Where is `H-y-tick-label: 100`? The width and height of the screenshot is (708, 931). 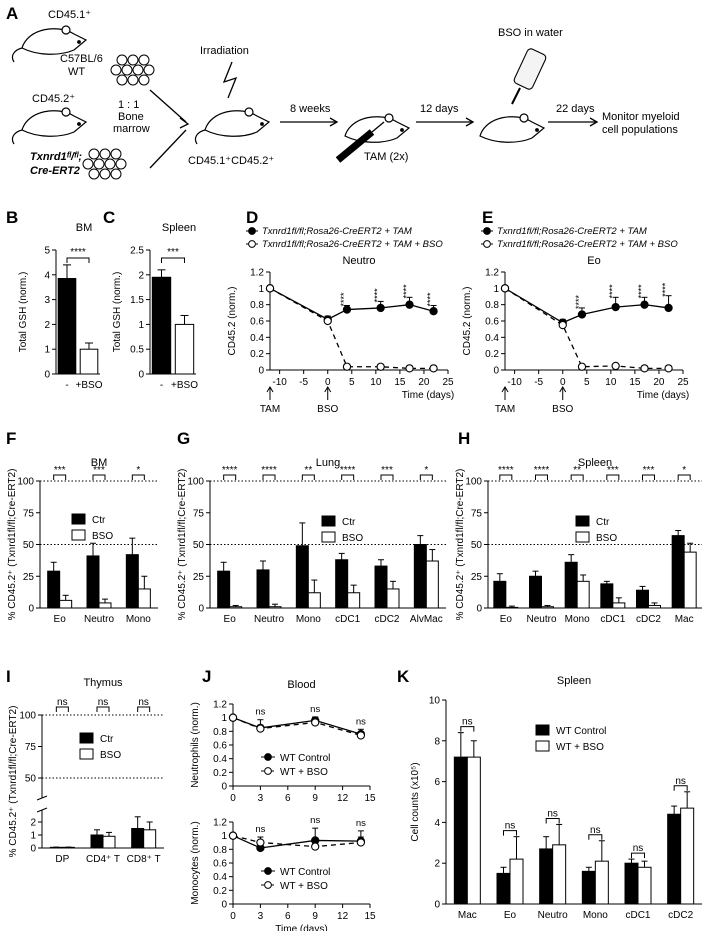
H-y-tick-label: 100 is located at coordinates (473, 482).